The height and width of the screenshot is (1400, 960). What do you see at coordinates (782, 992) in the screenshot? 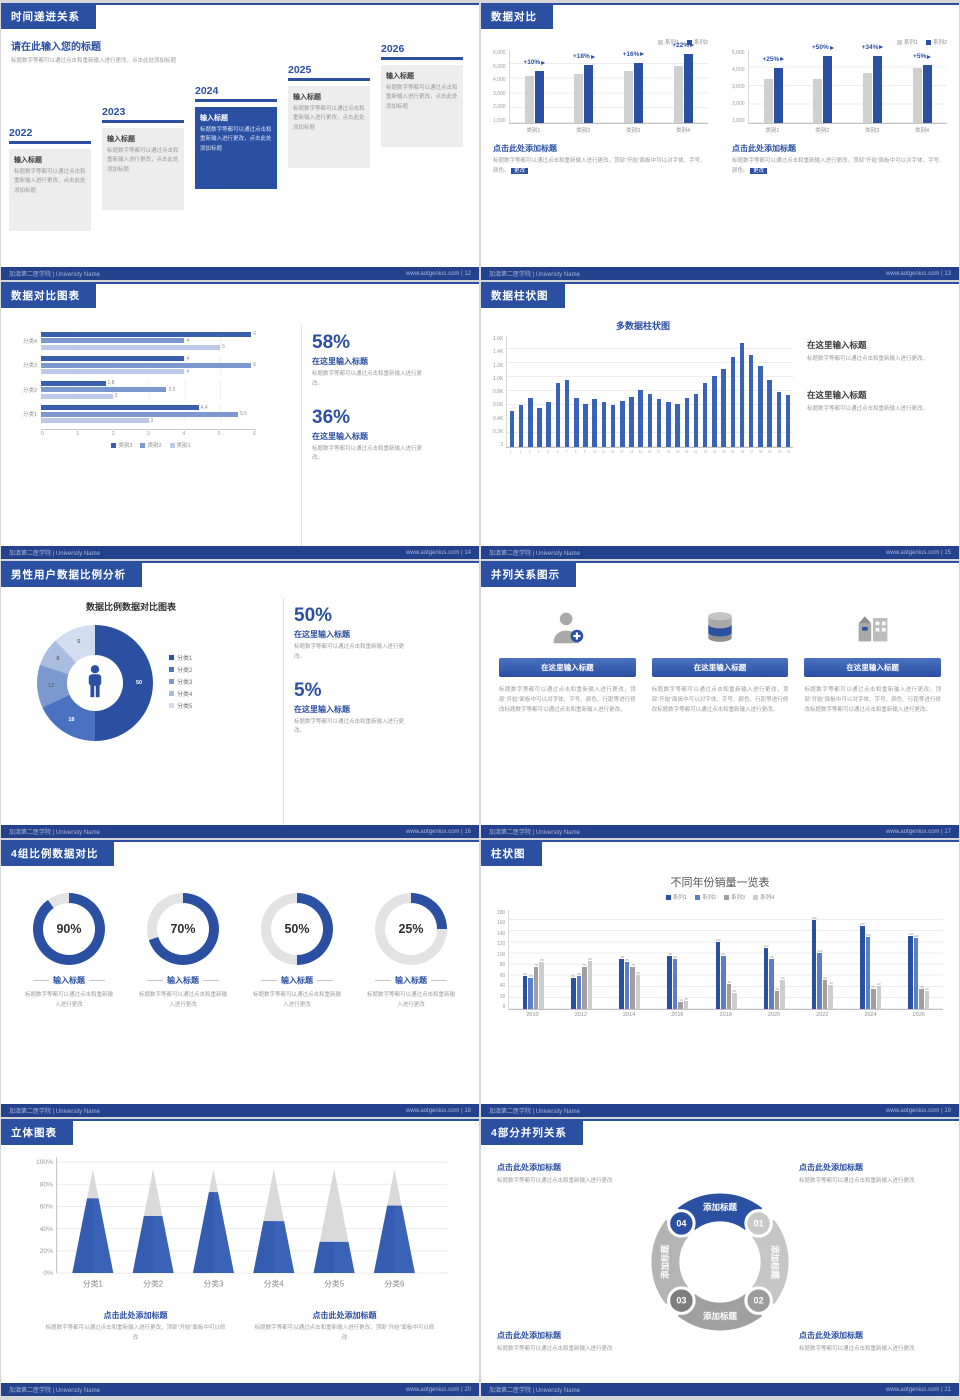
I see `bar: 52` at bounding box center [782, 992].